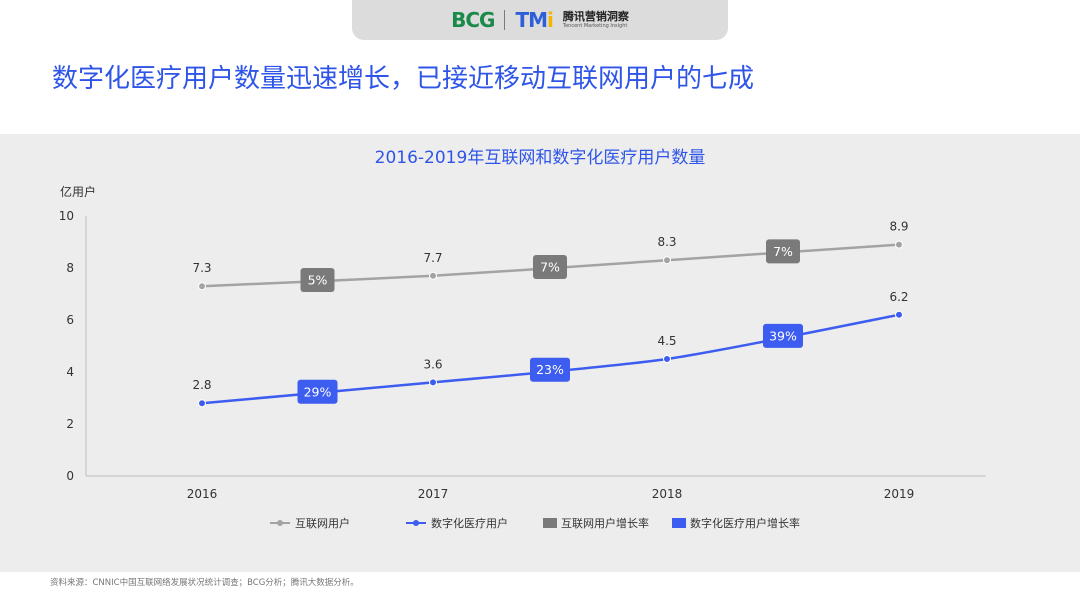 Image resolution: width=1080 pixels, height=608 pixels. What do you see at coordinates (403, 79) in the screenshot?
I see `page-title: 数字化医疗用户数量迅速增长，已接近移动互联网用户的七成` at bounding box center [403, 79].